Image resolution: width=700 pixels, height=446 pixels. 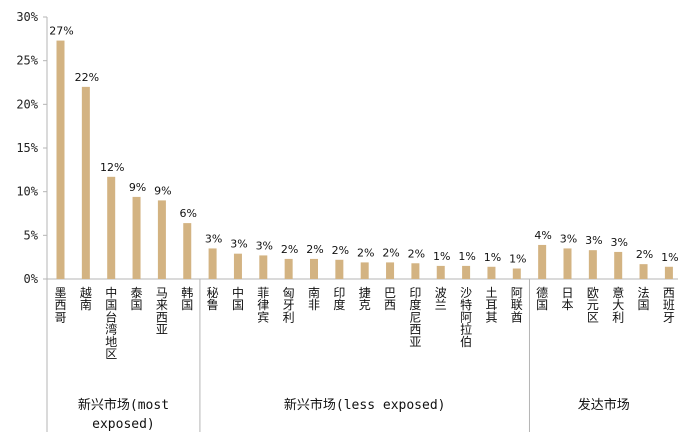 What do you see at coordinates (86, 299) in the screenshot?
I see `category-label: 越南` at bounding box center [86, 299].